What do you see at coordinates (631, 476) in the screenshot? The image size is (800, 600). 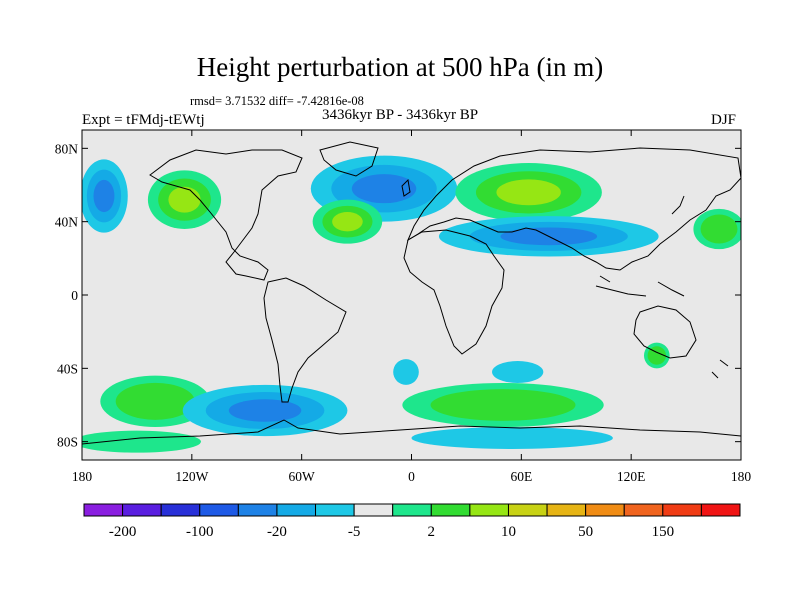 I see `lon-tick-label: 120E` at bounding box center [631, 476].